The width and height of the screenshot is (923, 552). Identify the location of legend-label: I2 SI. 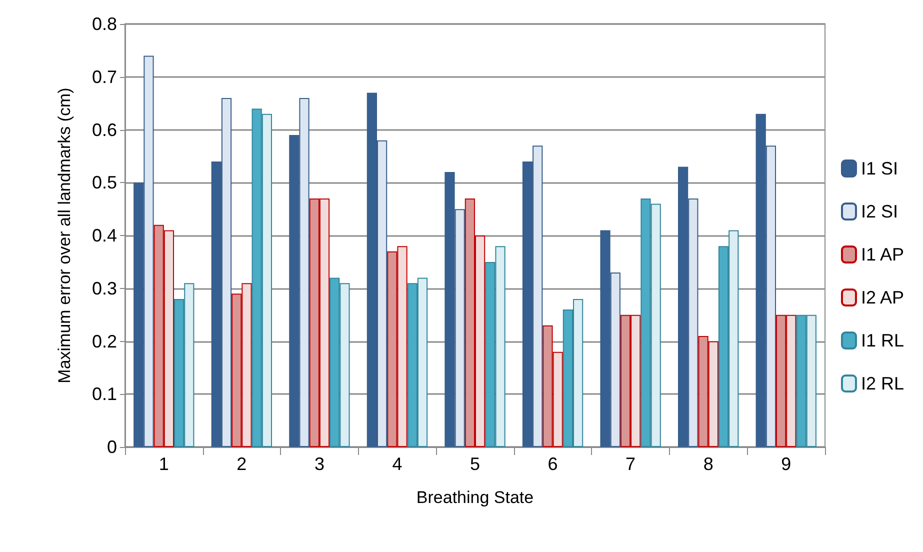
(879, 212).